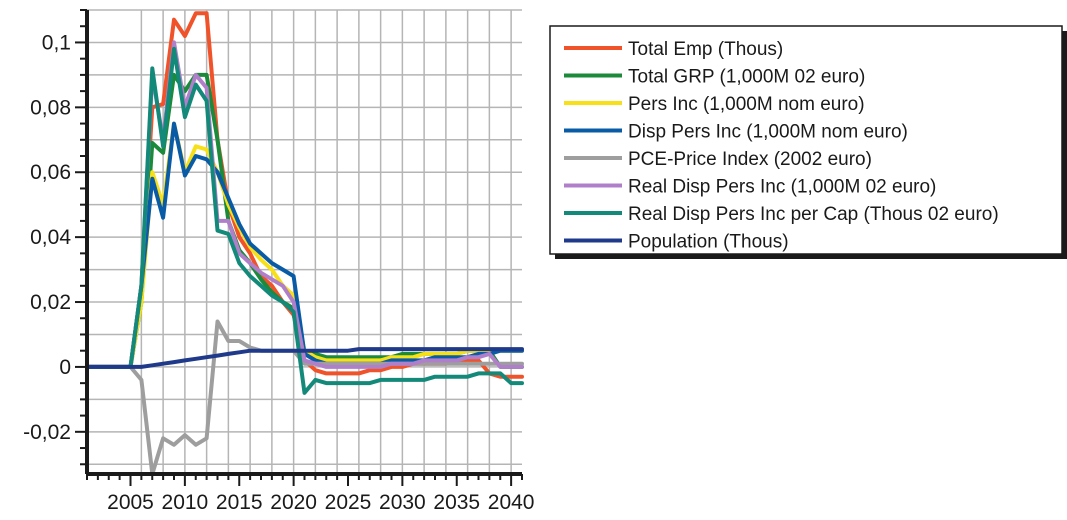 Image resolution: width=1067 pixels, height=520 pixels. I want to click on x-tick-label: 2035, so click(456, 502).